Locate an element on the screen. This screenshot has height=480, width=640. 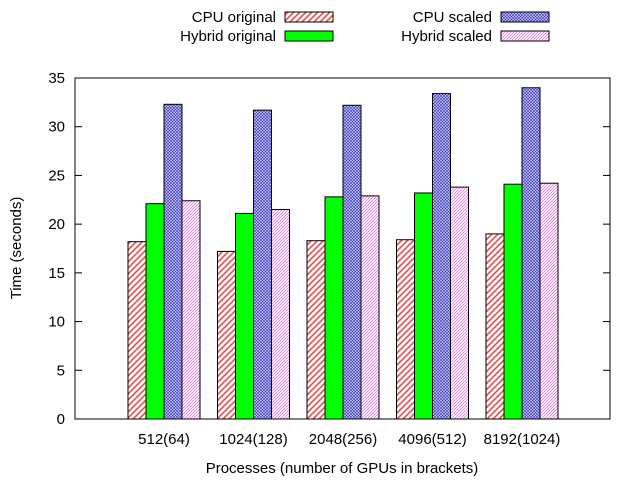
y-tick-label: 10 is located at coordinates (56, 322).